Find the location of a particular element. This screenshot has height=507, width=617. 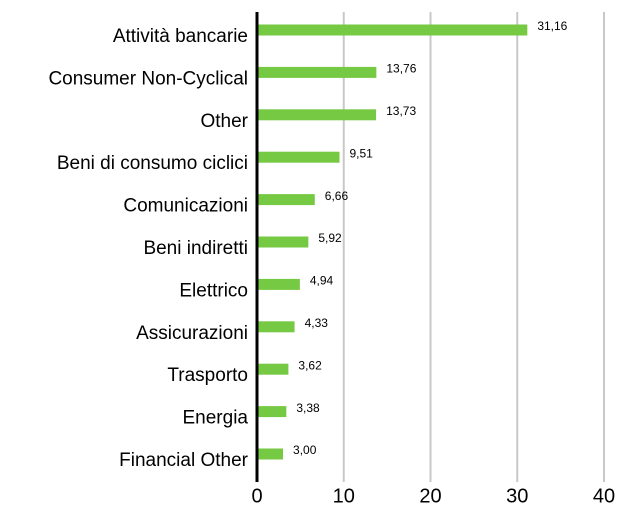

y-tick-label: Consumer Non-Cyclical is located at coordinates (148, 78).